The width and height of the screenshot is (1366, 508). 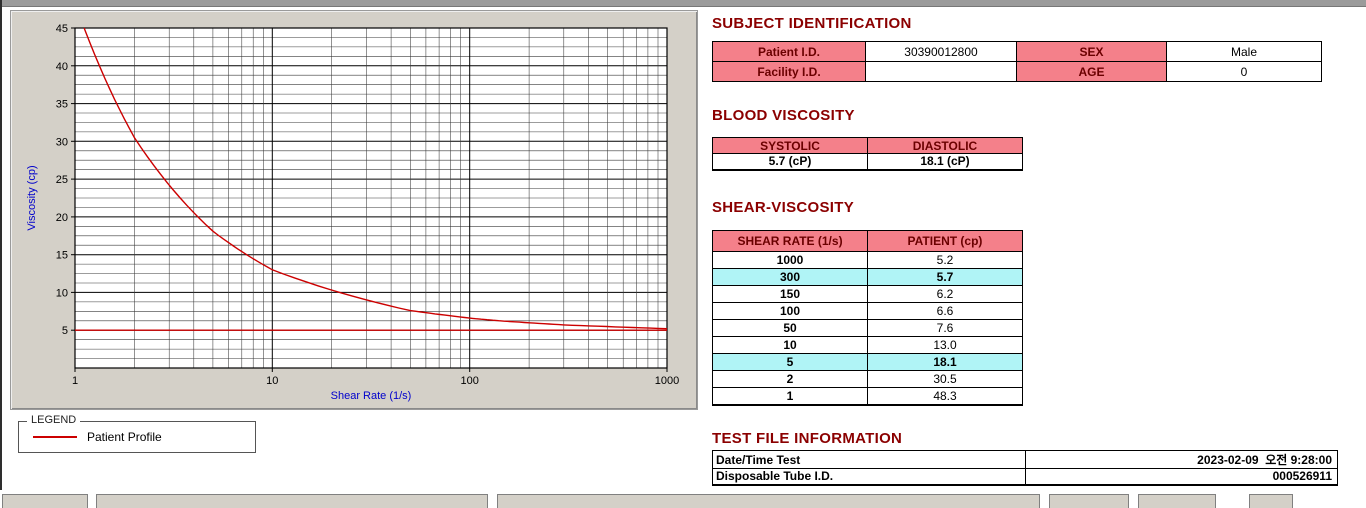 What do you see at coordinates (55, 437) in the screenshot?
I see `legend-line` at bounding box center [55, 437].